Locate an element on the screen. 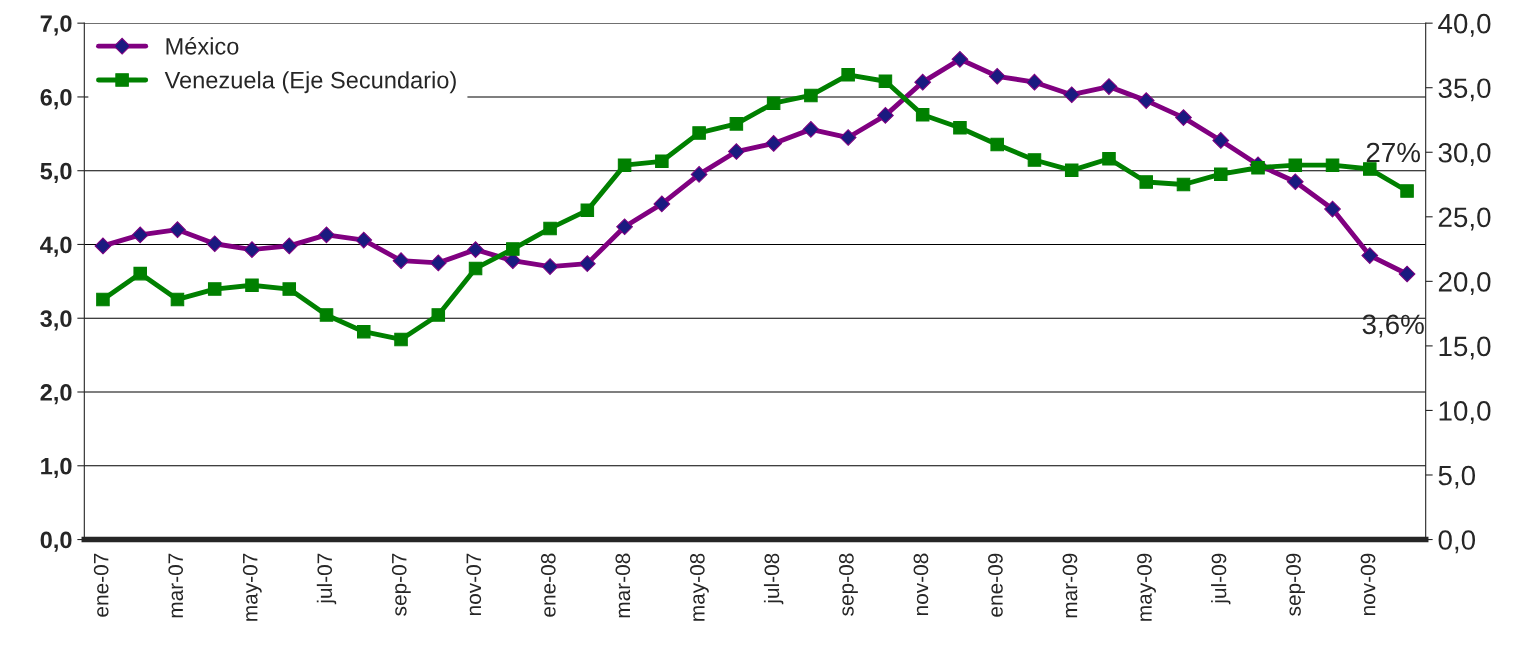  x-tick-label: nov-08 is located at coordinates (921, 584).